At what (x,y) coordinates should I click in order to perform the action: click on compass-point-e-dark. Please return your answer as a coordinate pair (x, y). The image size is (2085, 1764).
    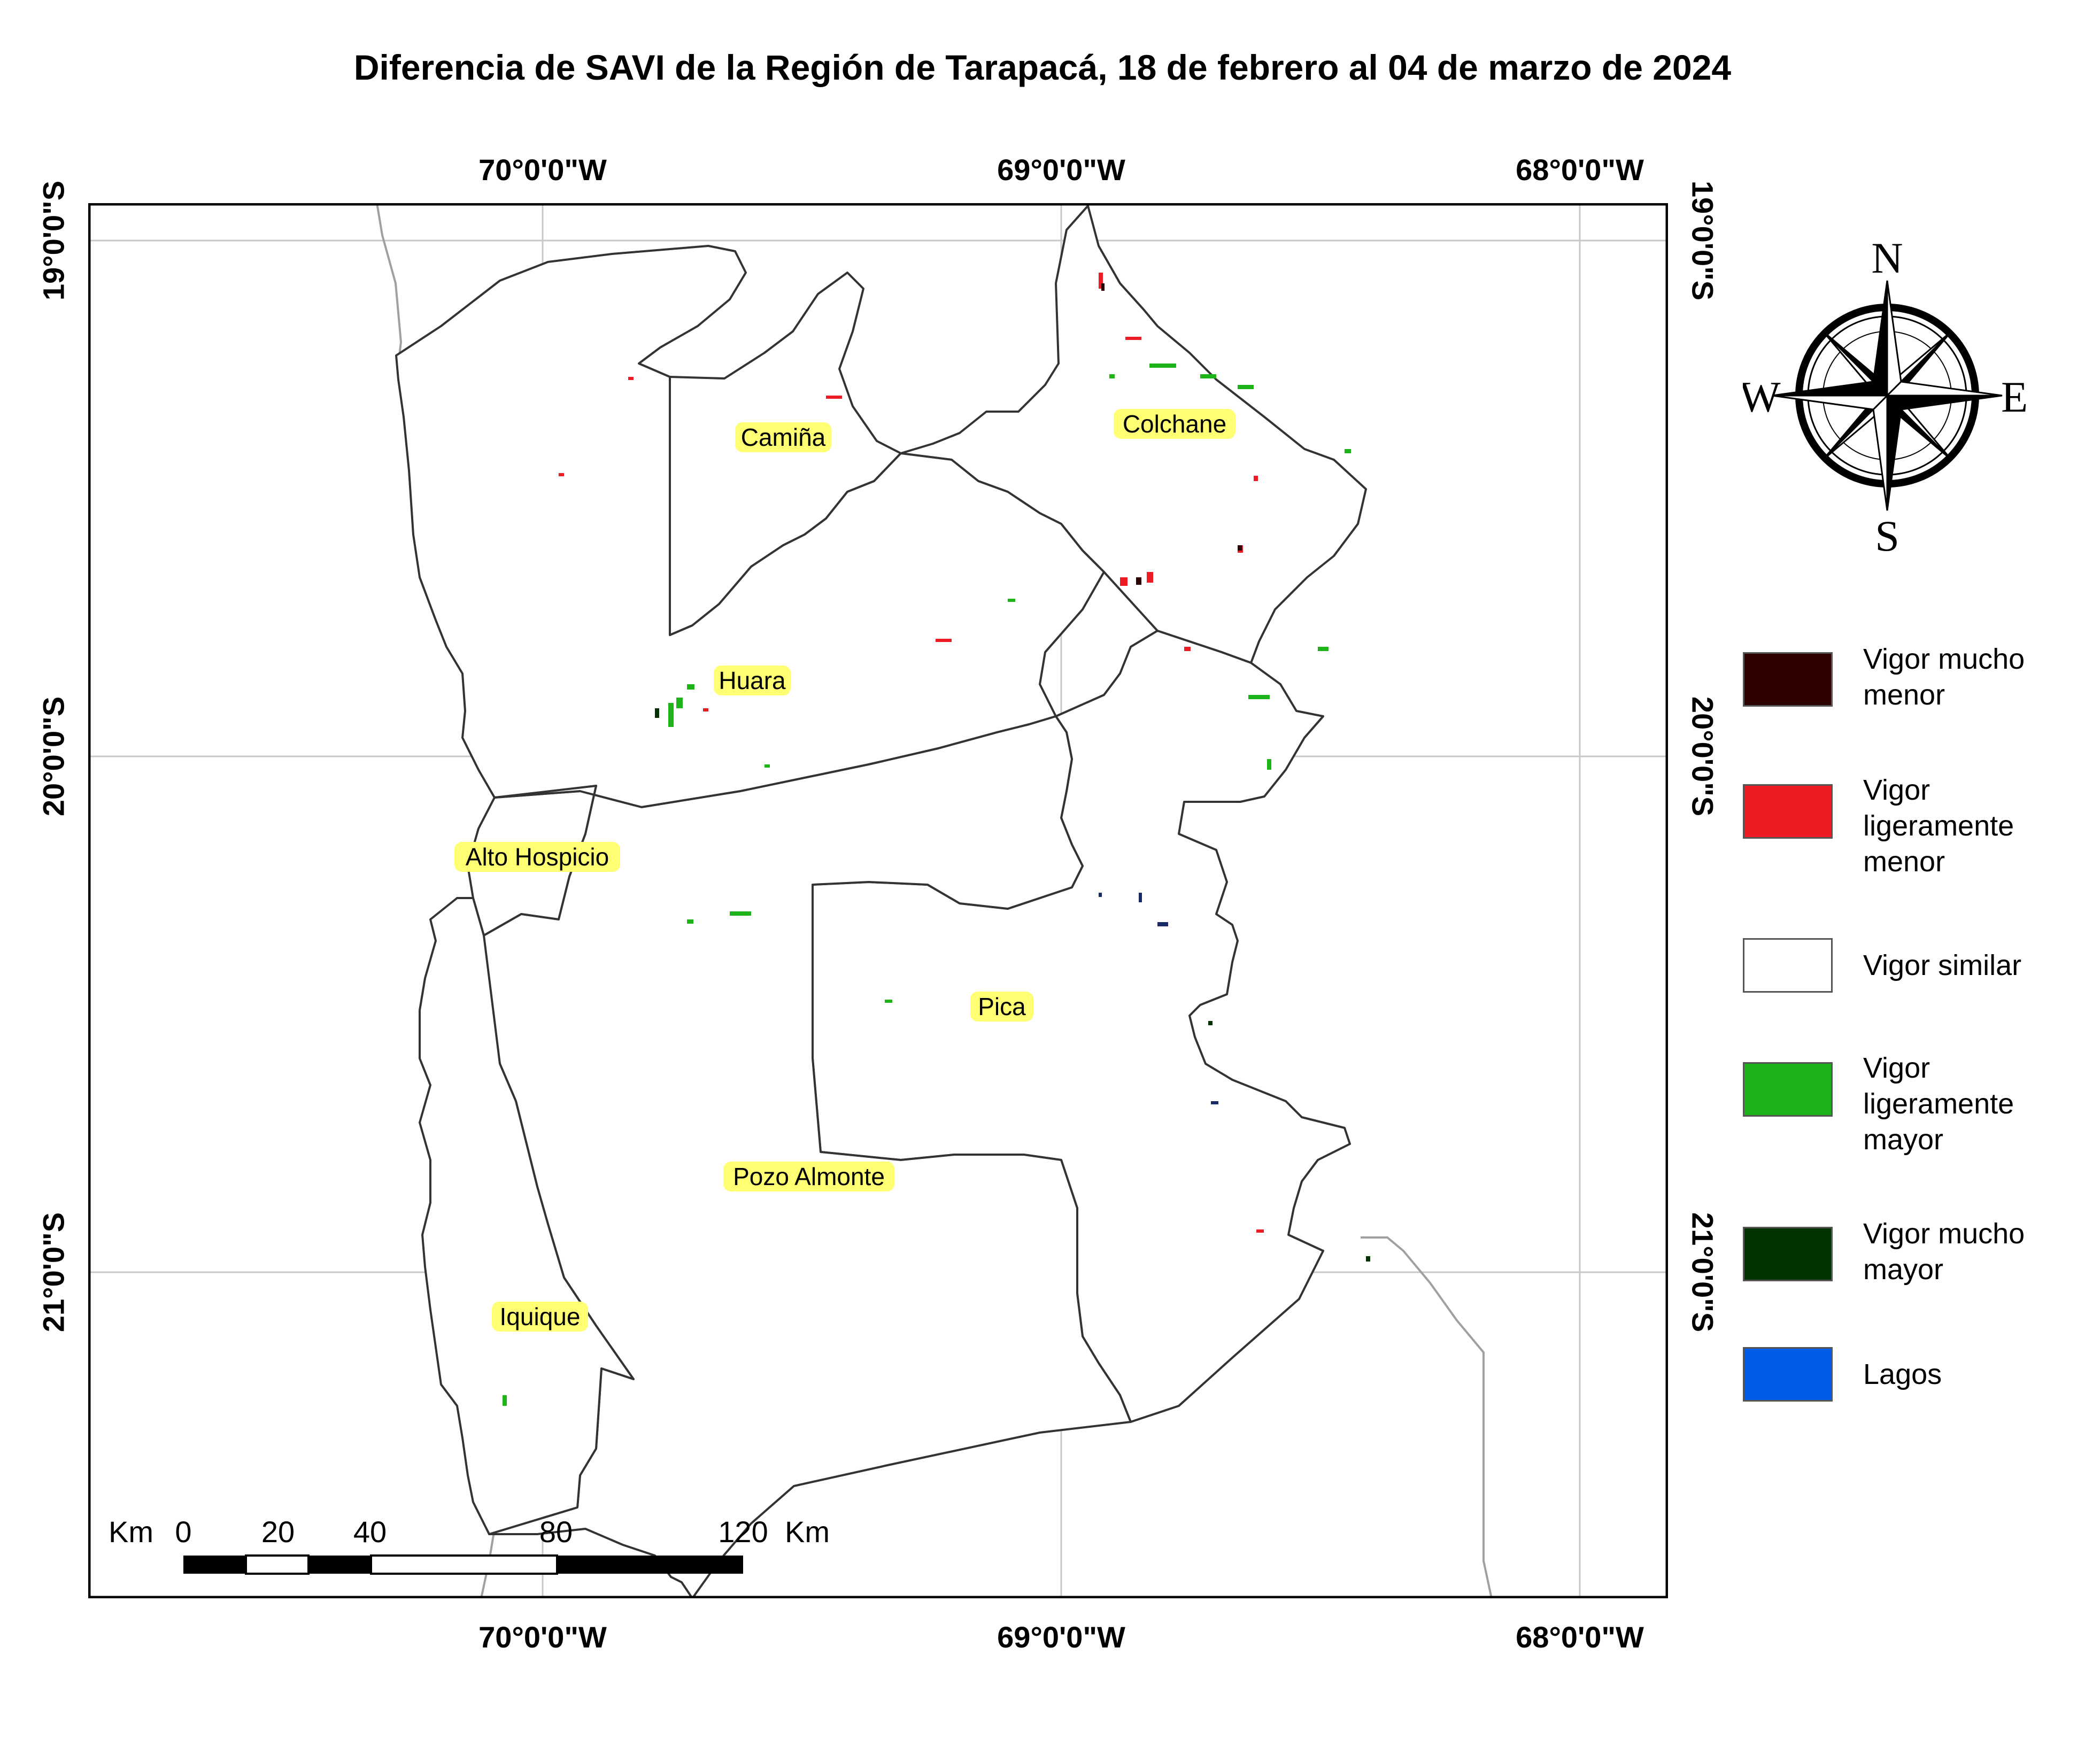
    Looking at the image, I should click on (1944, 402).